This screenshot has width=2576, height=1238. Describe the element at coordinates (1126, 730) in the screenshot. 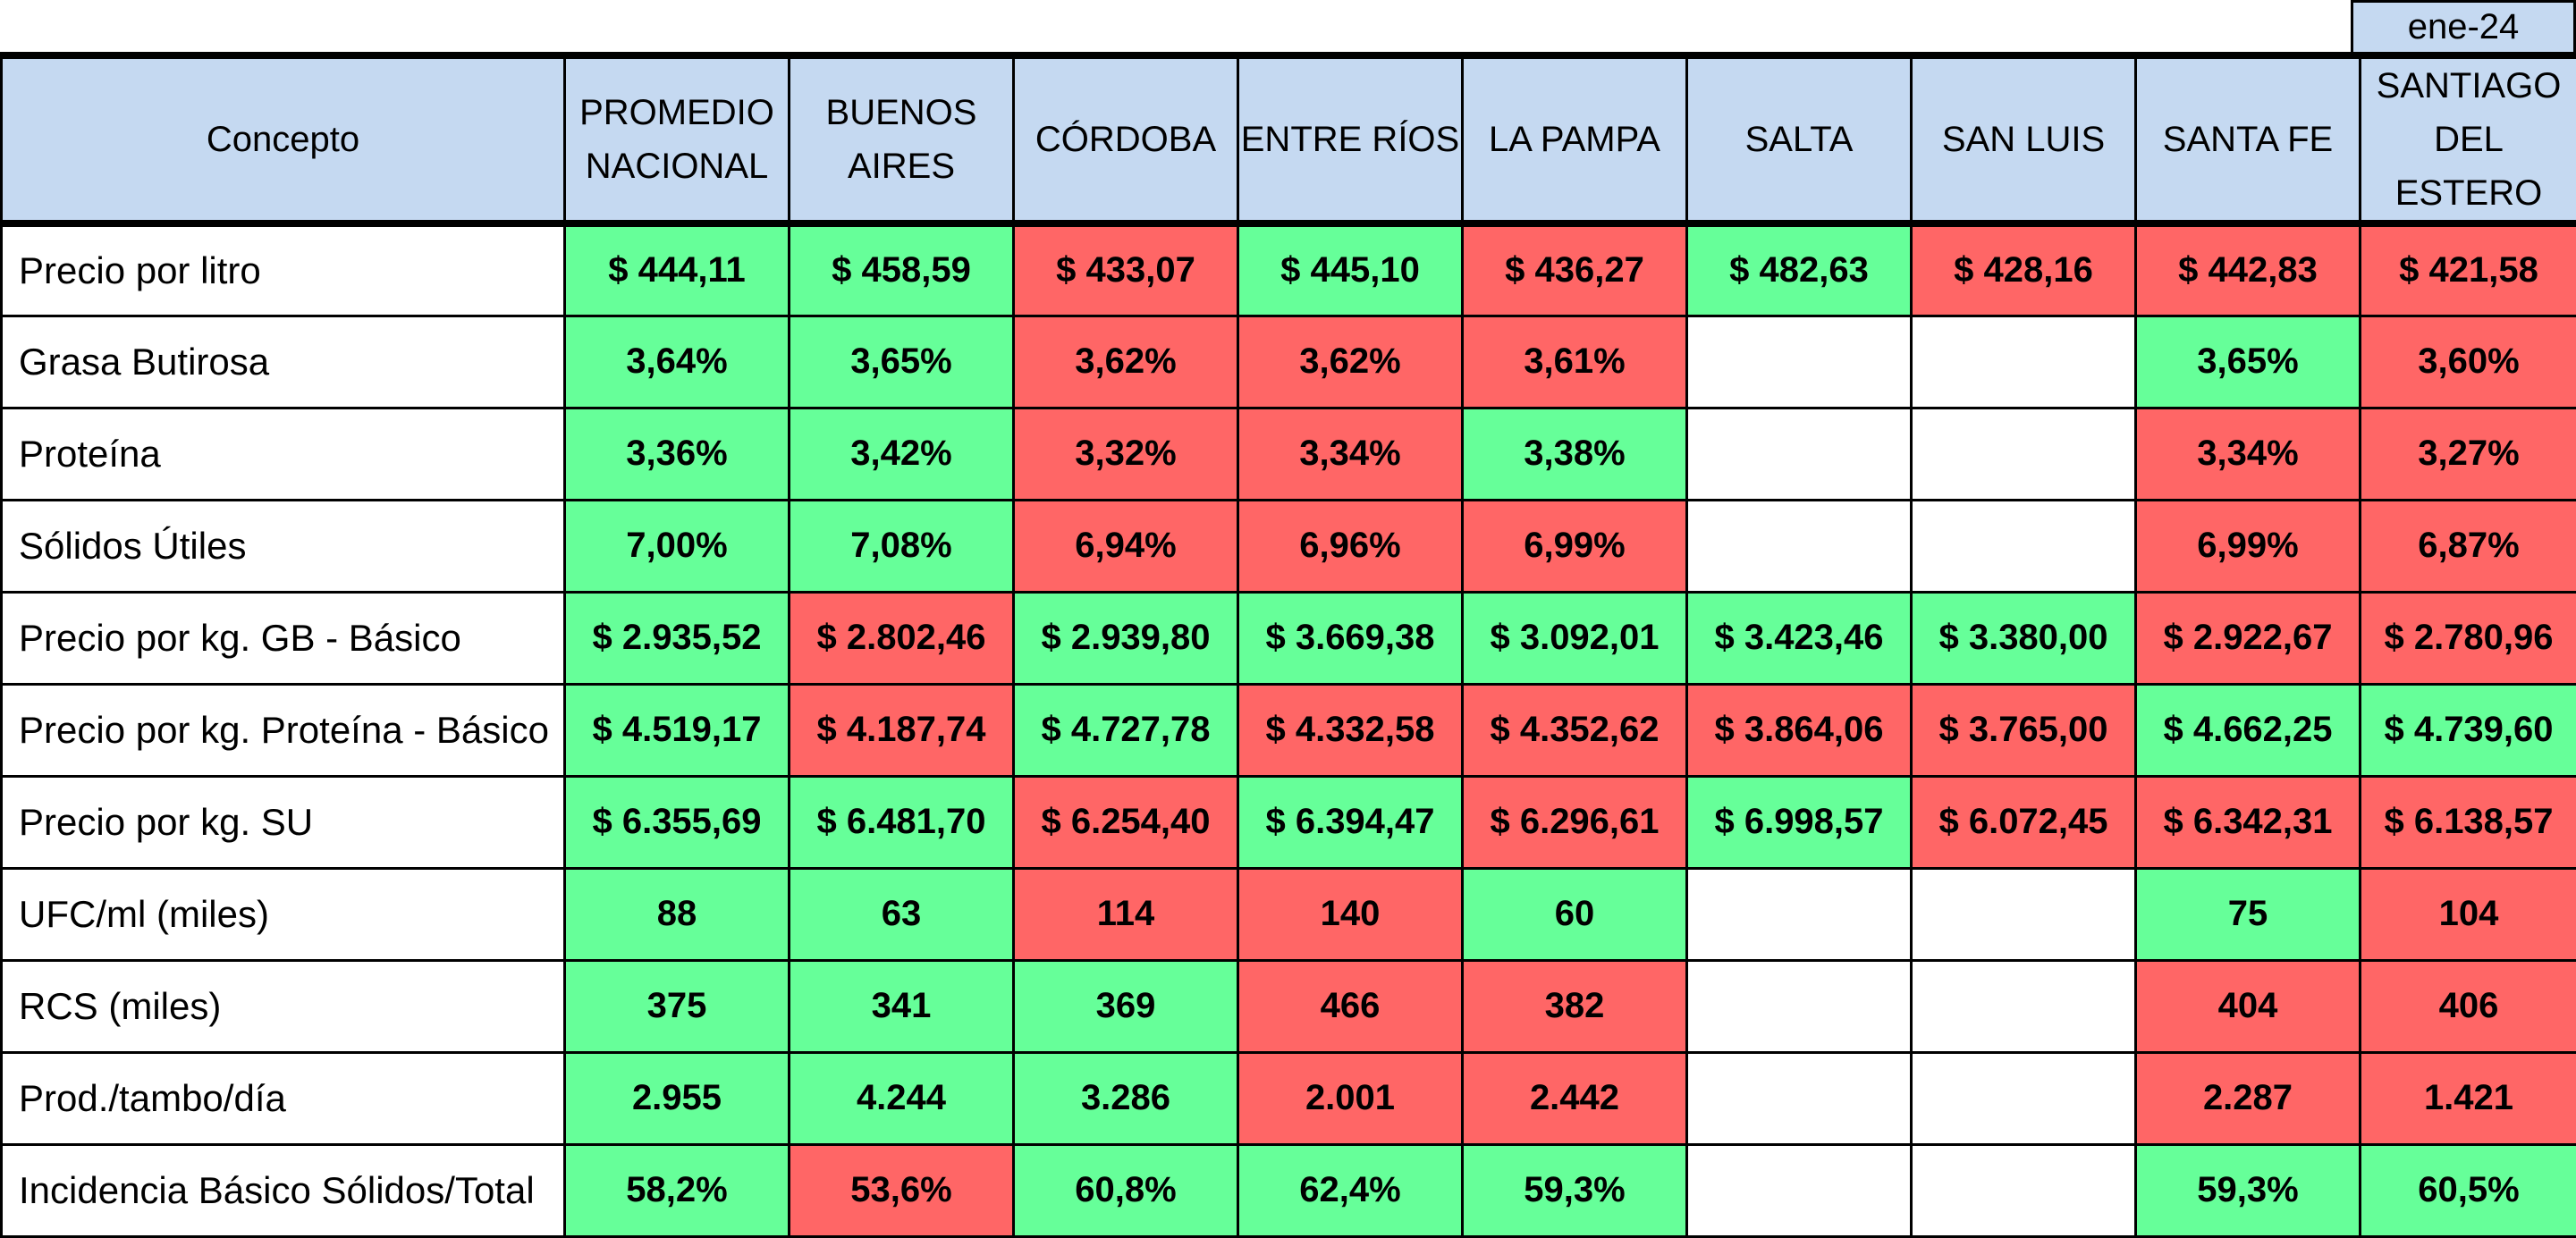

I see `value-cell: $ 4.727,78` at that location.